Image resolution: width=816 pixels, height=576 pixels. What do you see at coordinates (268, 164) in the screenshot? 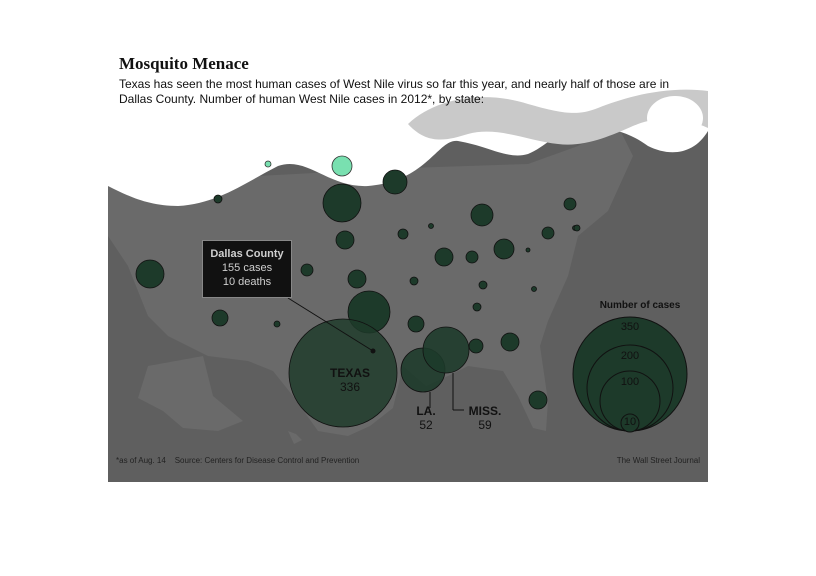
I see `bubble-montana` at bounding box center [268, 164].